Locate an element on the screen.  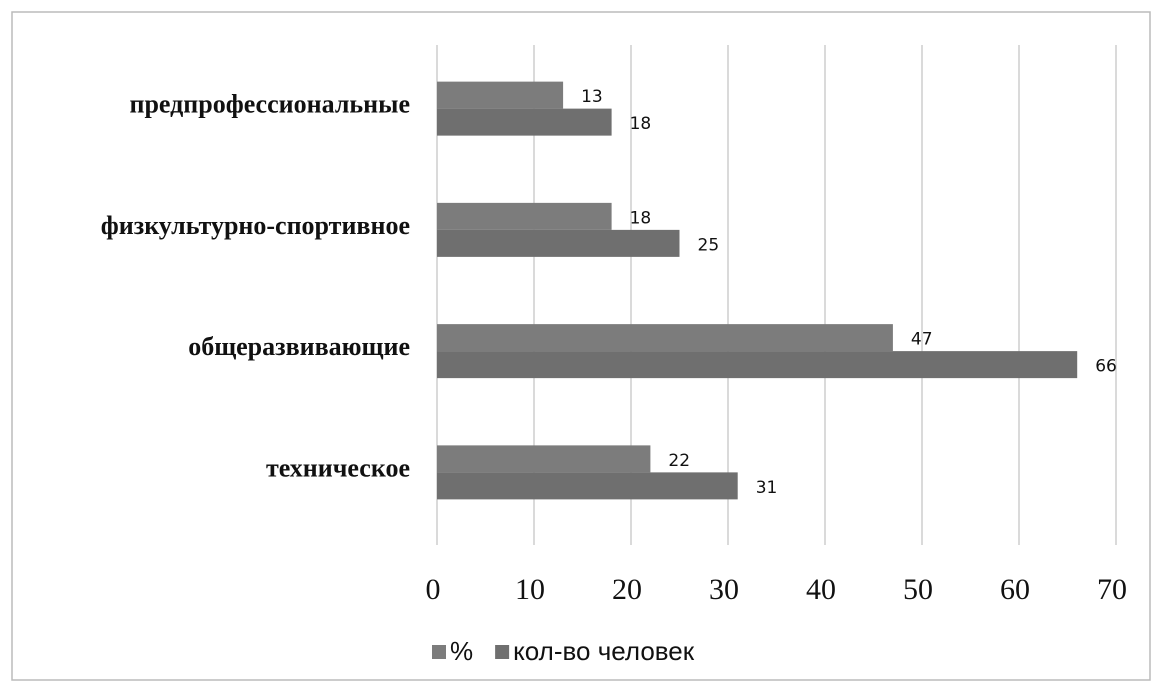
value-label: 13 is located at coordinates (592, 97).